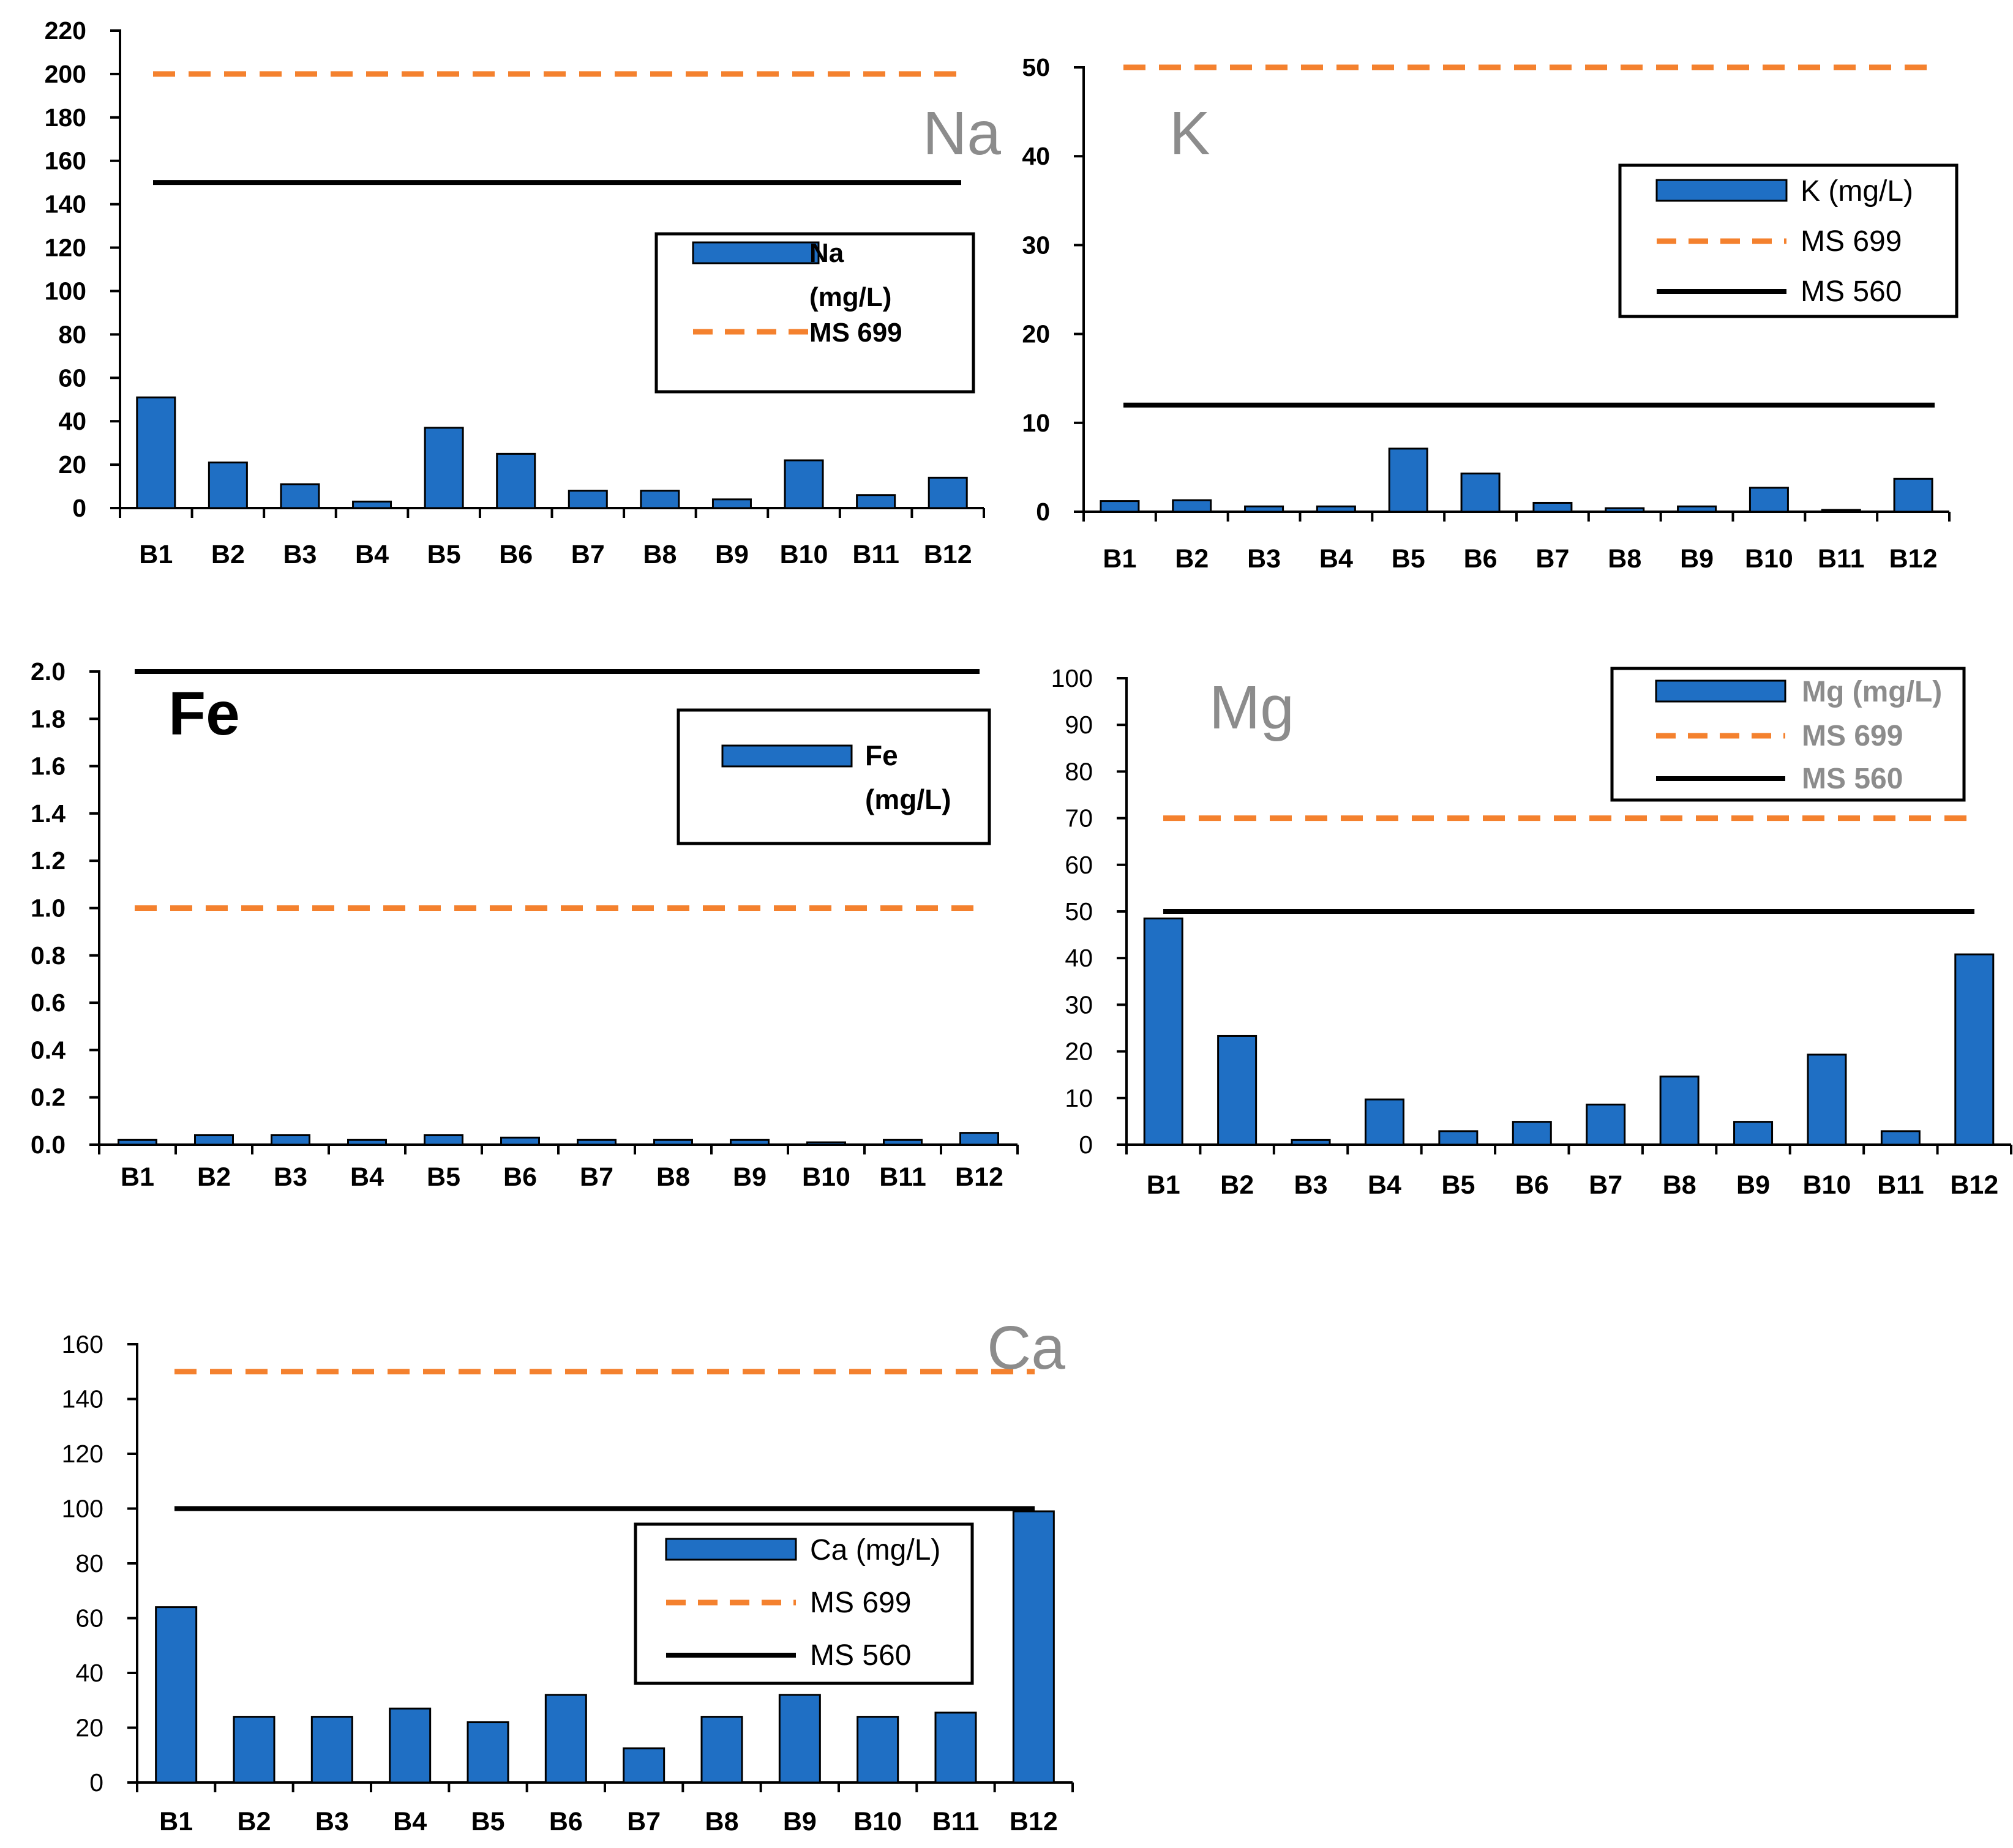  Describe the element at coordinates (65, 117) in the screenshot. I see `y-tick-label: 180` at that location.